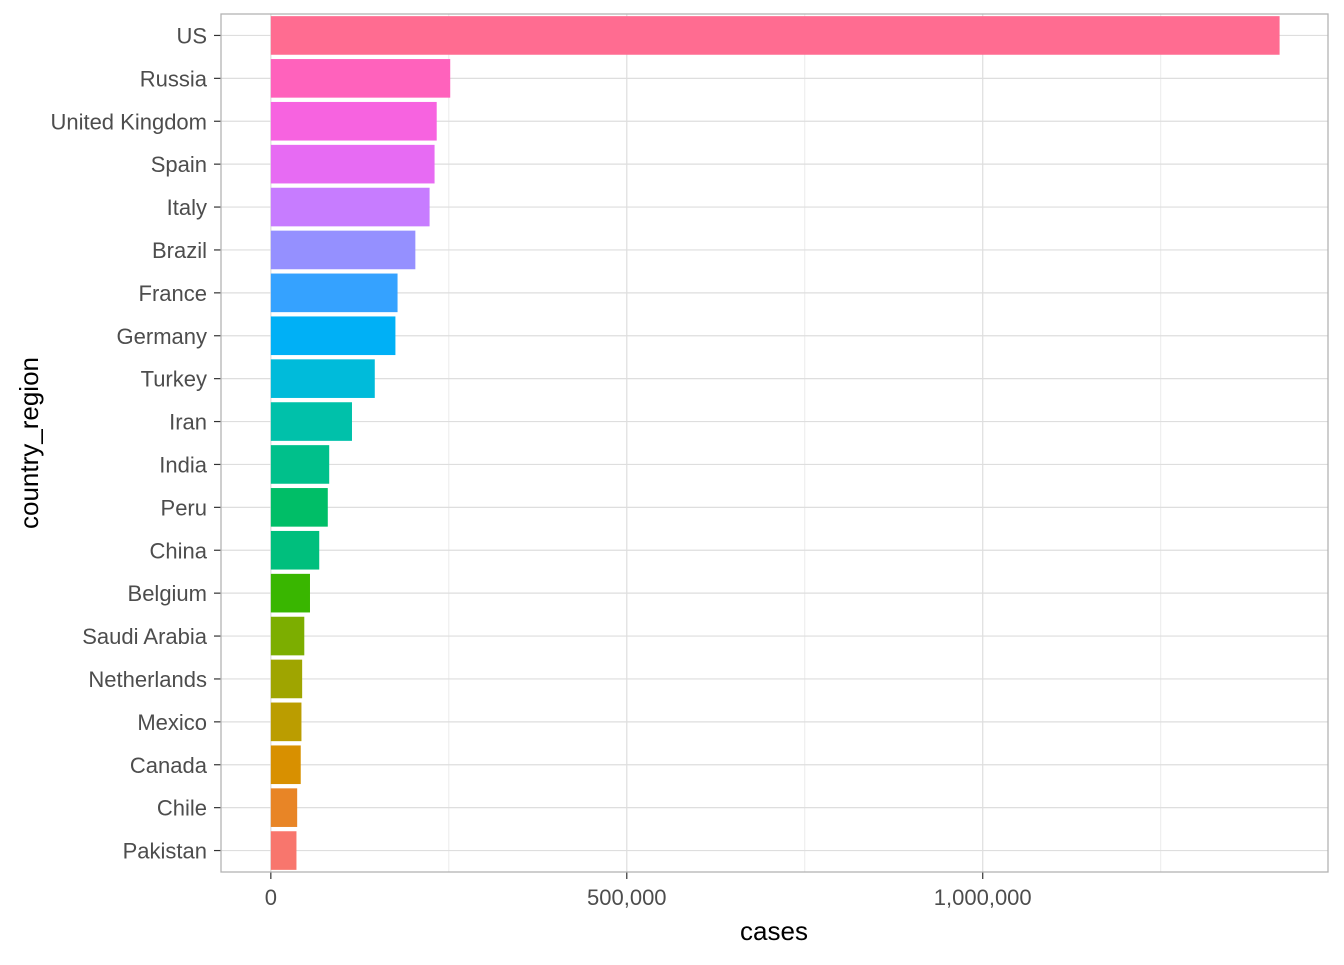 This screenshot has height=965, width=1344. What do you see at coordinates (172, 722) in the screenshot?
I see `category-label: Mexico` at bounding box center [172, 722].